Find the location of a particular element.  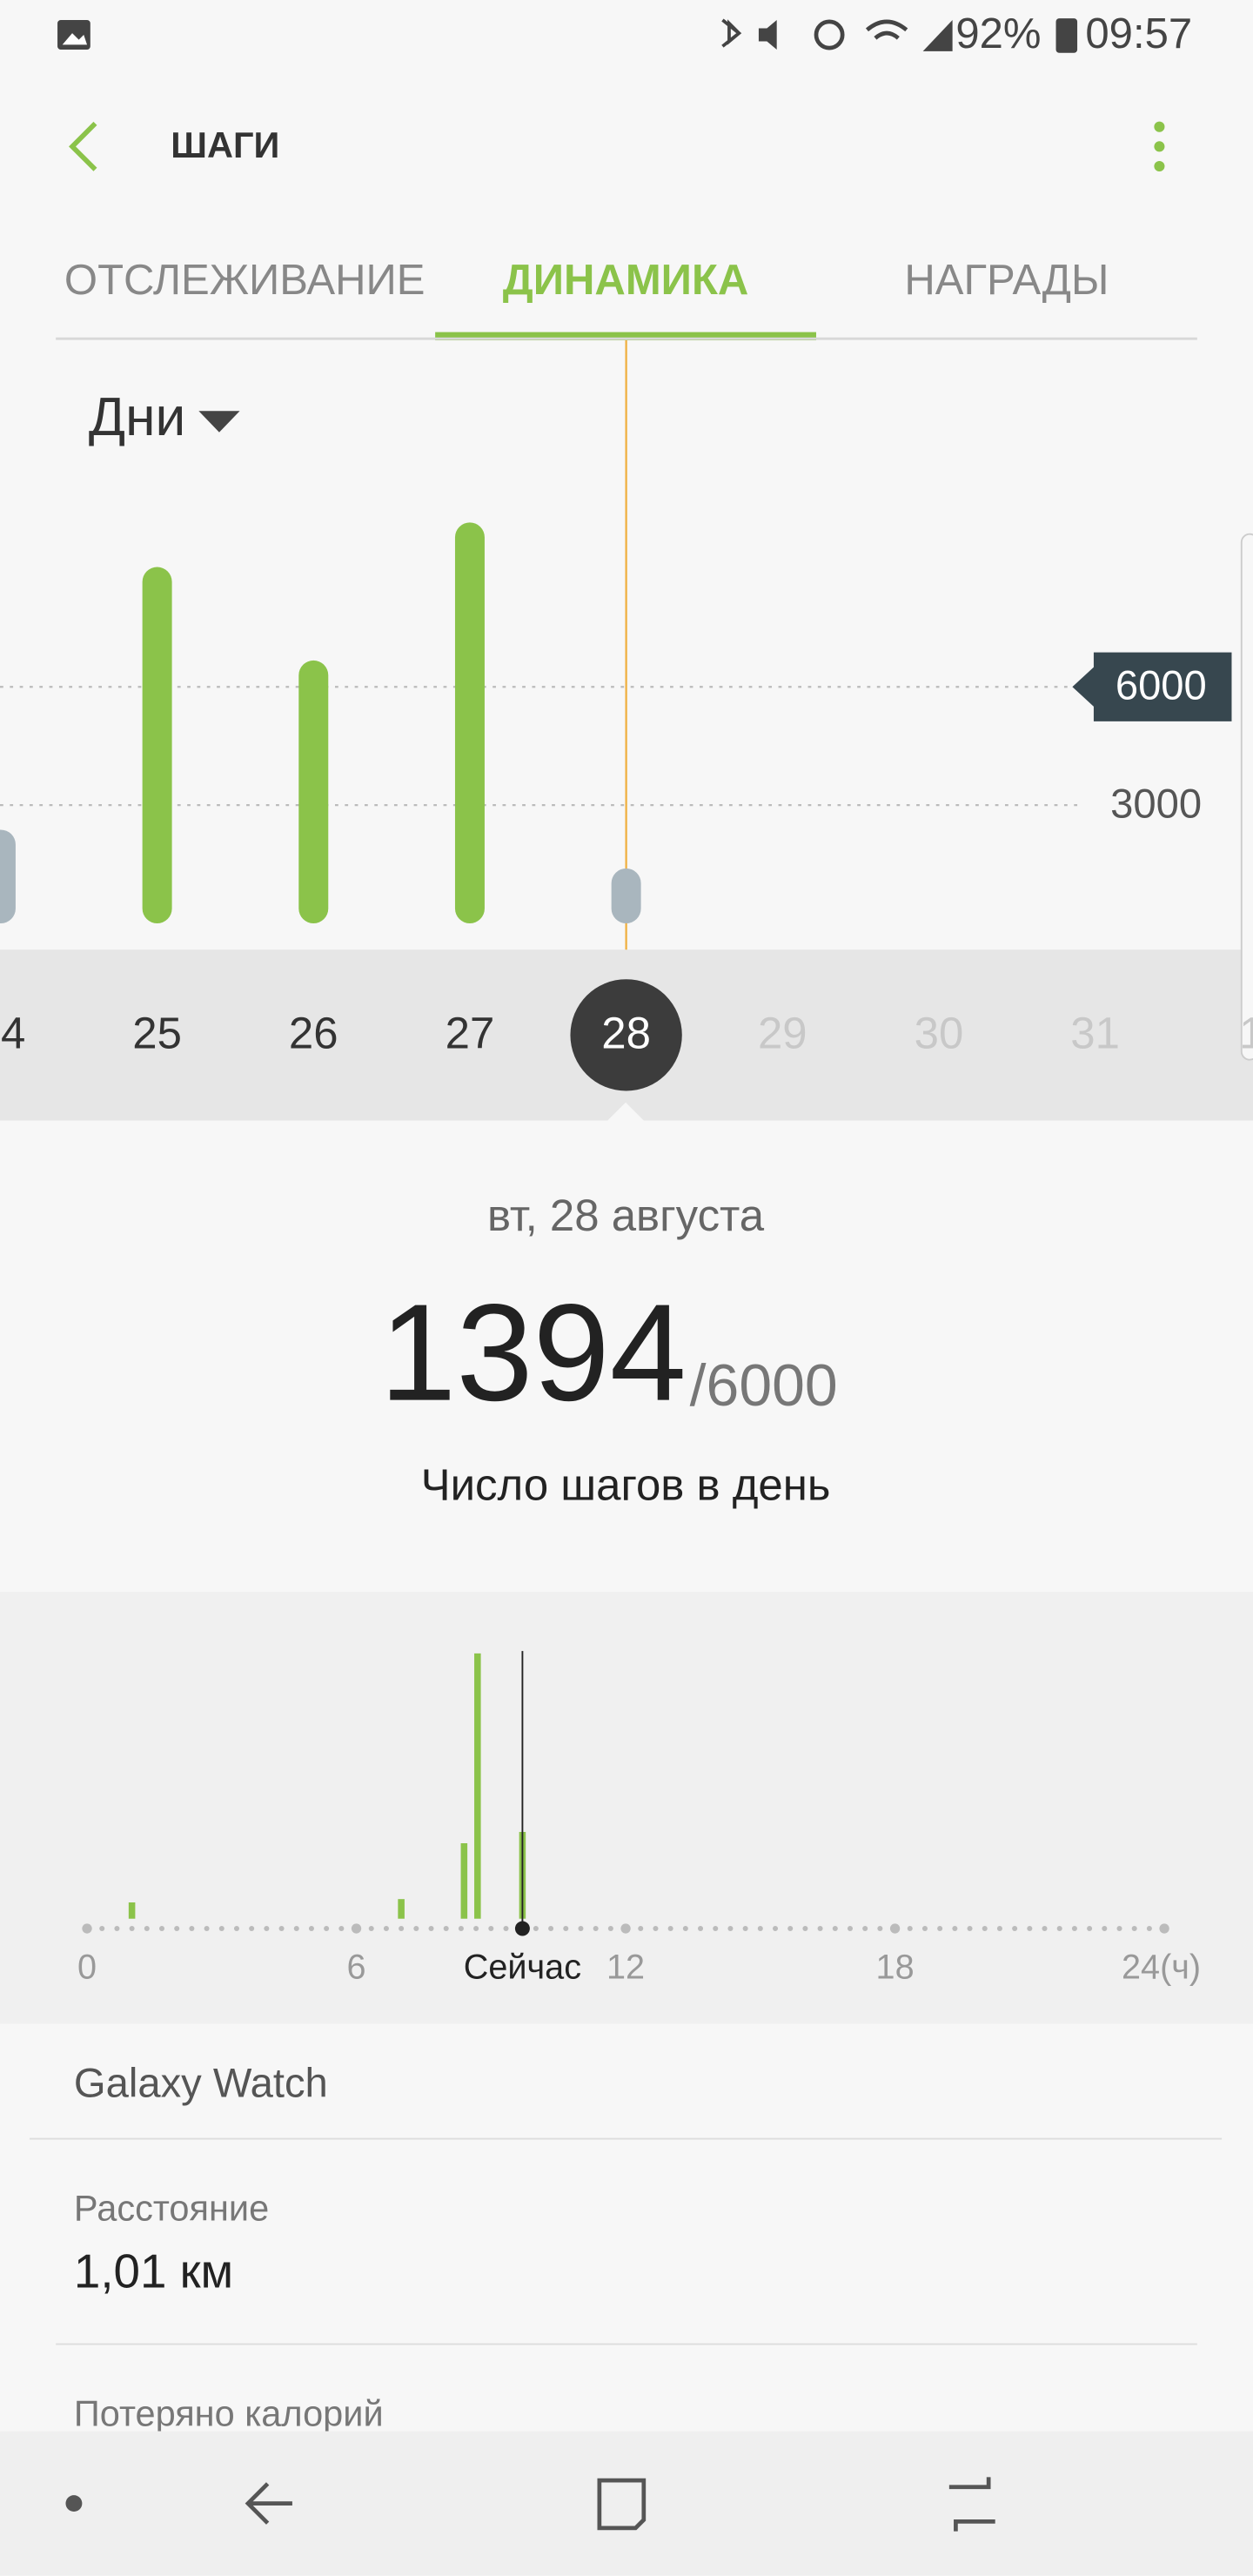

stat-value: 1,01 км is located at coordinates (153, 2271).